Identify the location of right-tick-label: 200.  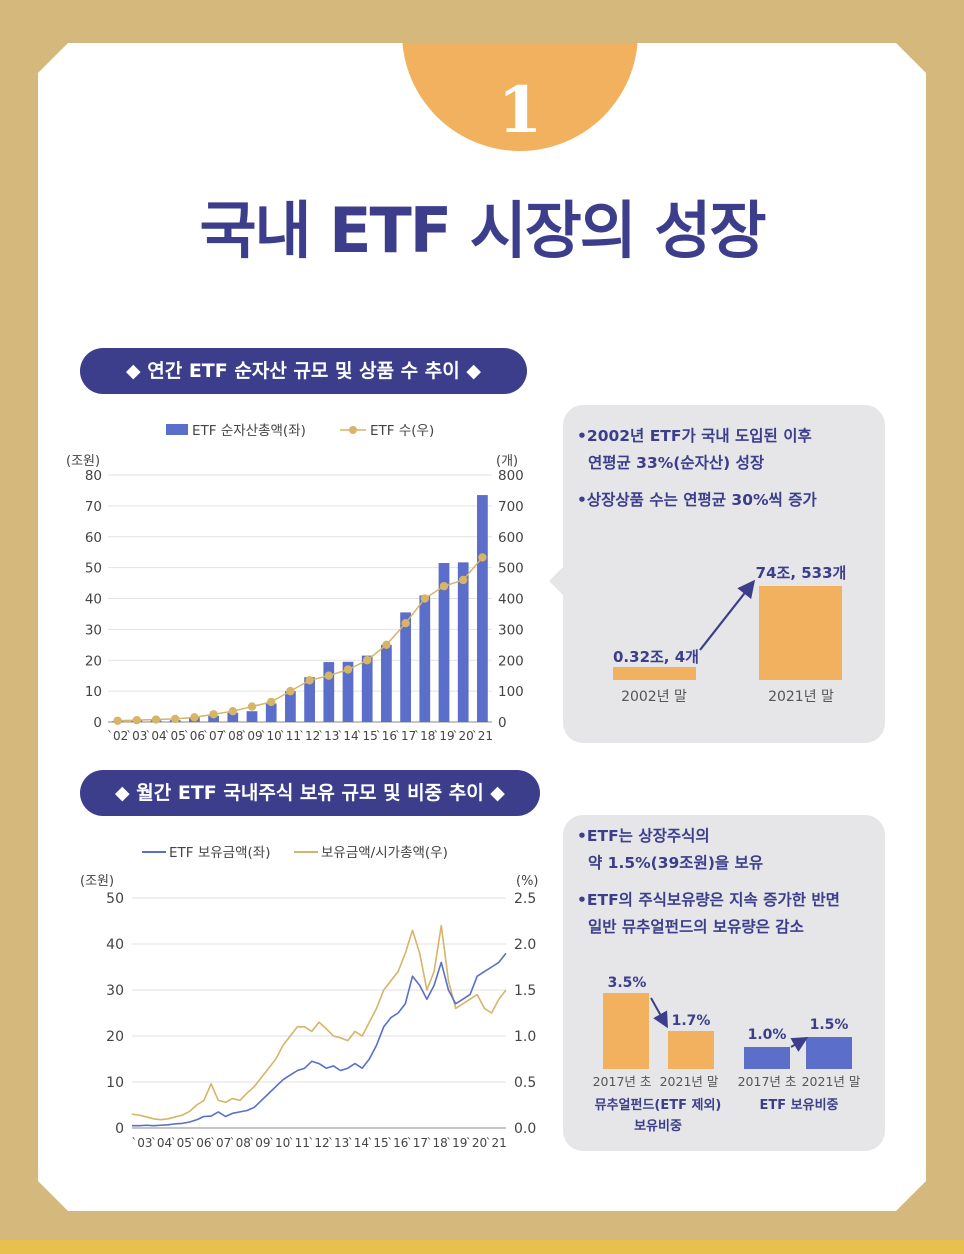
(511, 661).